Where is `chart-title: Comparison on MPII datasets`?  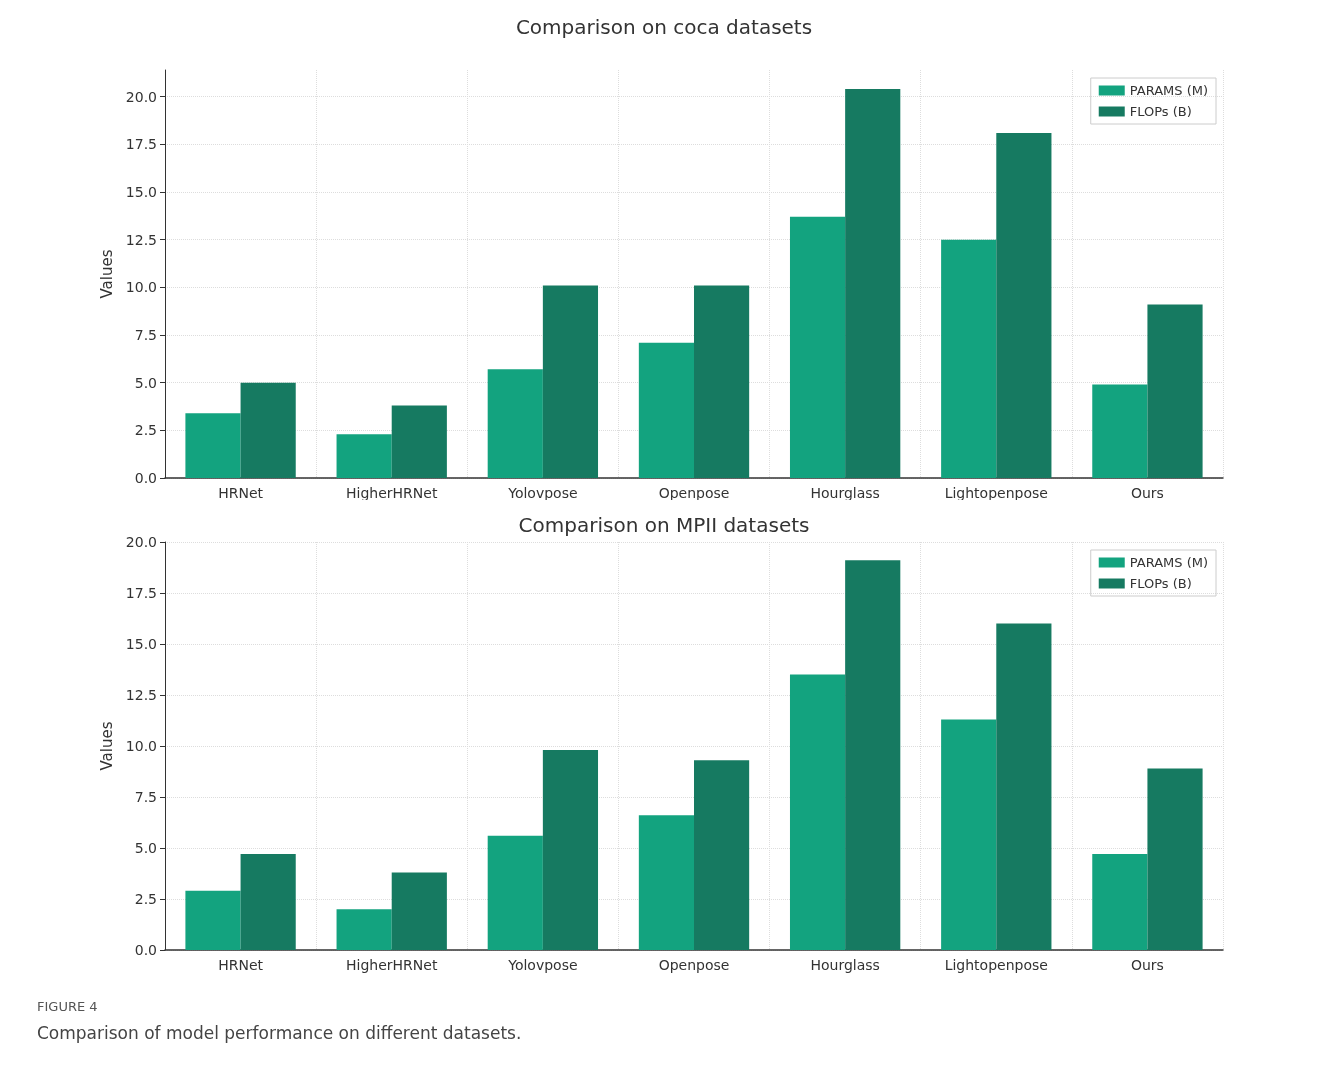
chart-title: Comparison on MPII datasets is located at coordinates (664, 525).